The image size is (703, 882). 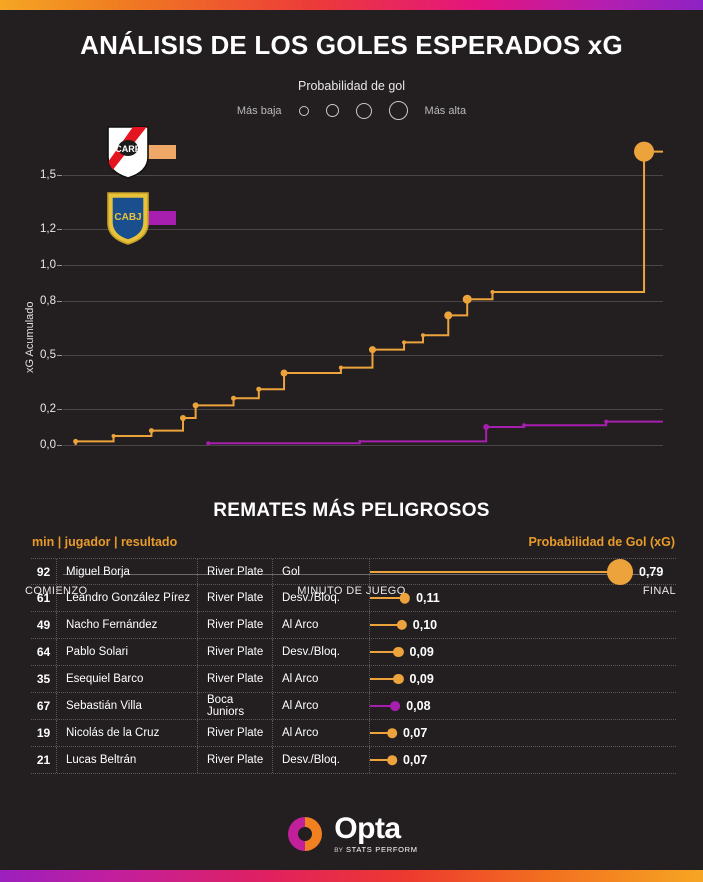 What do you see at coordinates (659, 591) in the screenshot?
I see `x-label-end: FINAL` at bounding box center [659, 591].